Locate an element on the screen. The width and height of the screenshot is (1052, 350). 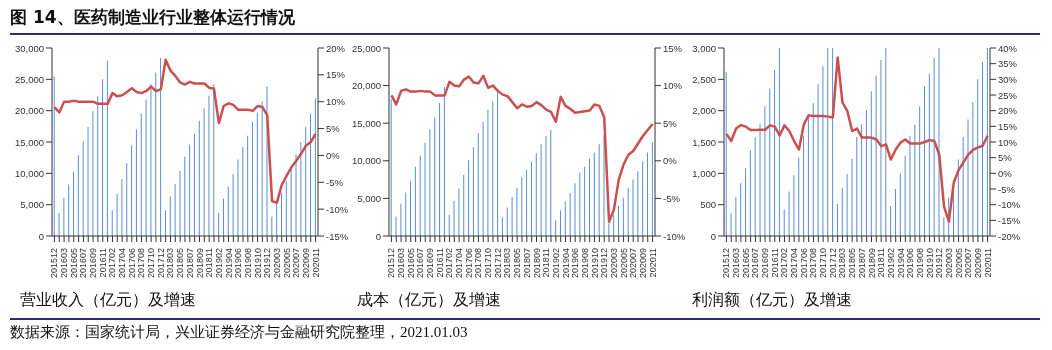
x-tick-label: 201710 is located at coordinates (151, 263).